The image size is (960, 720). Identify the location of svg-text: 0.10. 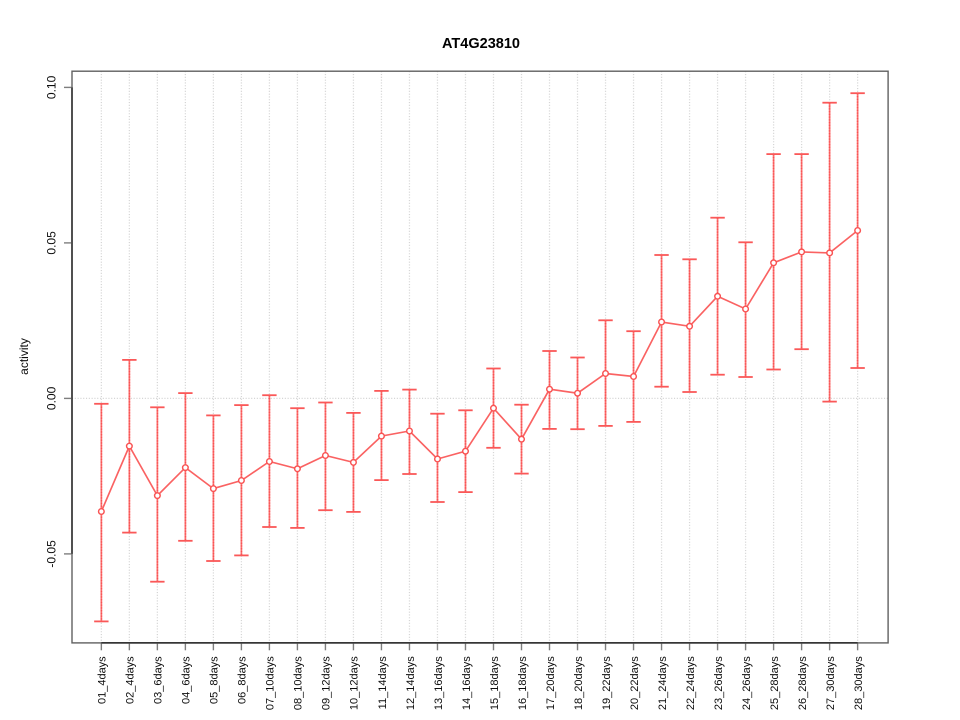
(51, 87).